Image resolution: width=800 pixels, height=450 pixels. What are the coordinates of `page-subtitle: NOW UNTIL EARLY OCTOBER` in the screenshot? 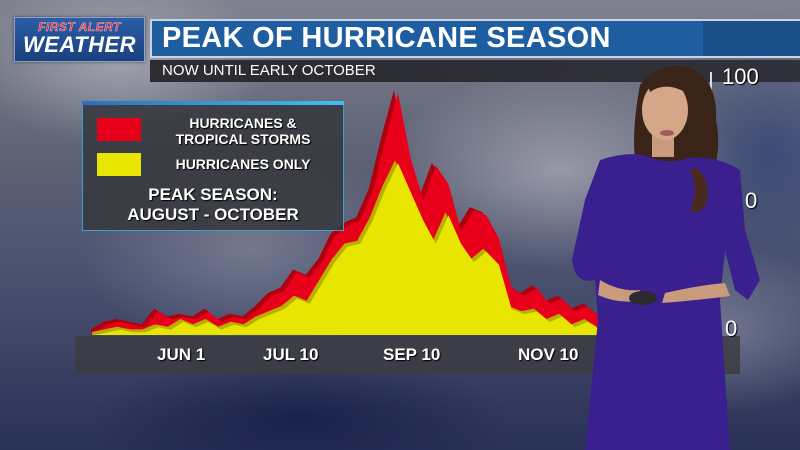 It's located at (269, 70).